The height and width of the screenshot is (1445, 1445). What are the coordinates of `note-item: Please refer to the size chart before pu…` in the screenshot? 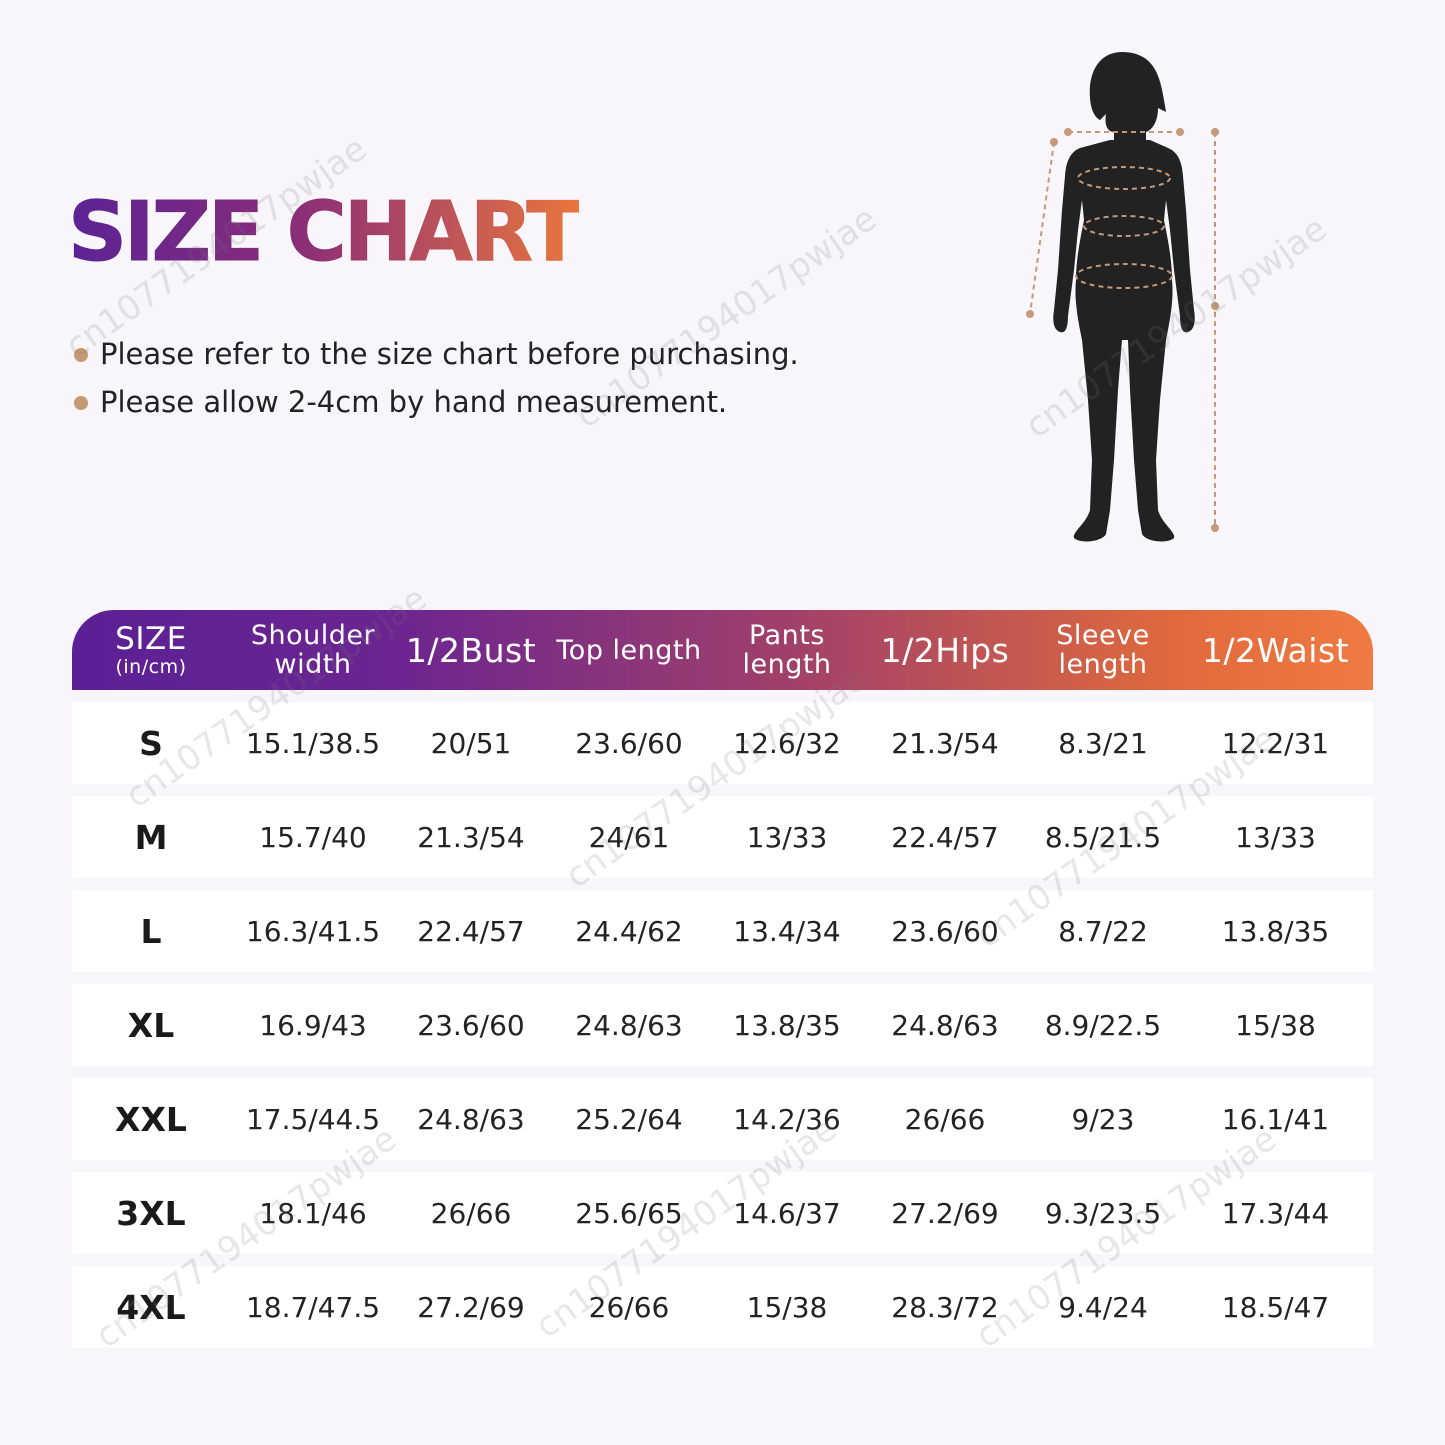 It's located at (435, 354).